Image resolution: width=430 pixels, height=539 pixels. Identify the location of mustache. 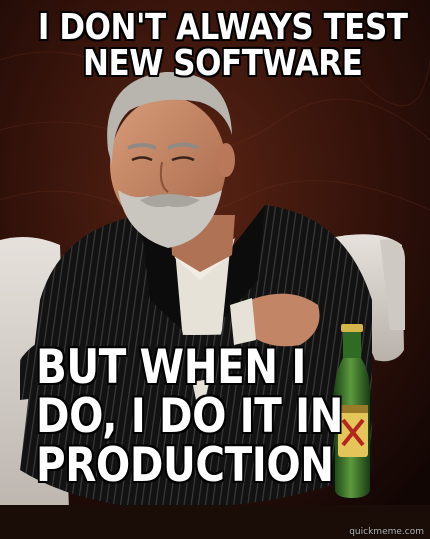
(170, 201).